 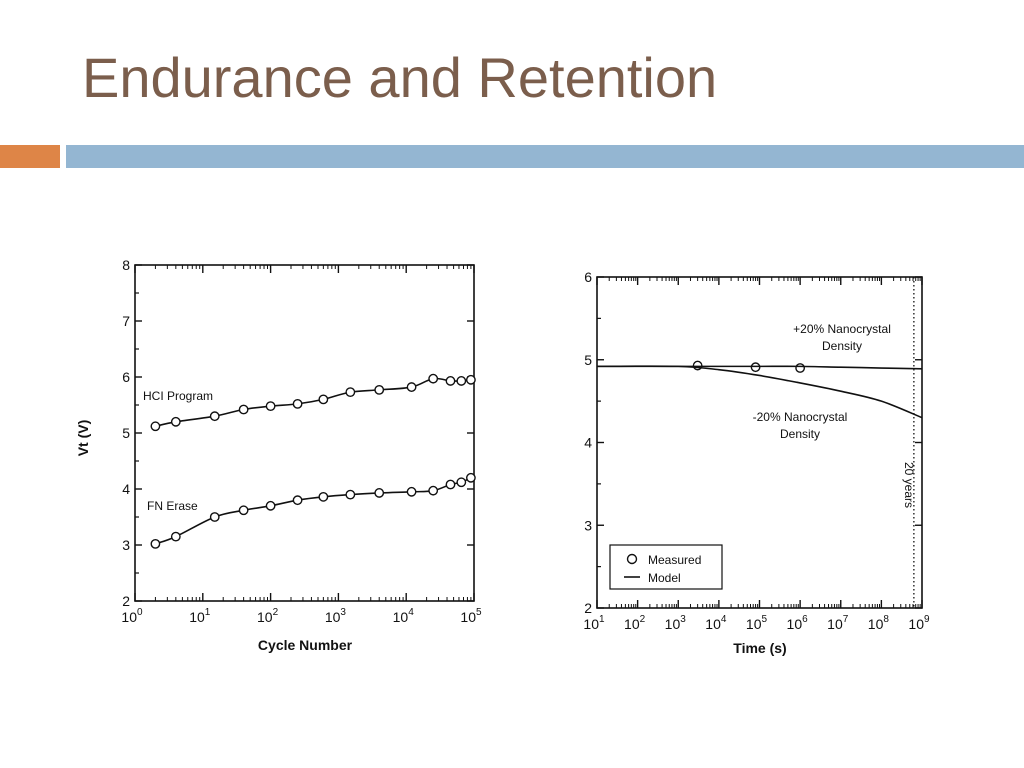 I want to click on retention-x-tick-label: 10², so click(x=635, y=623).